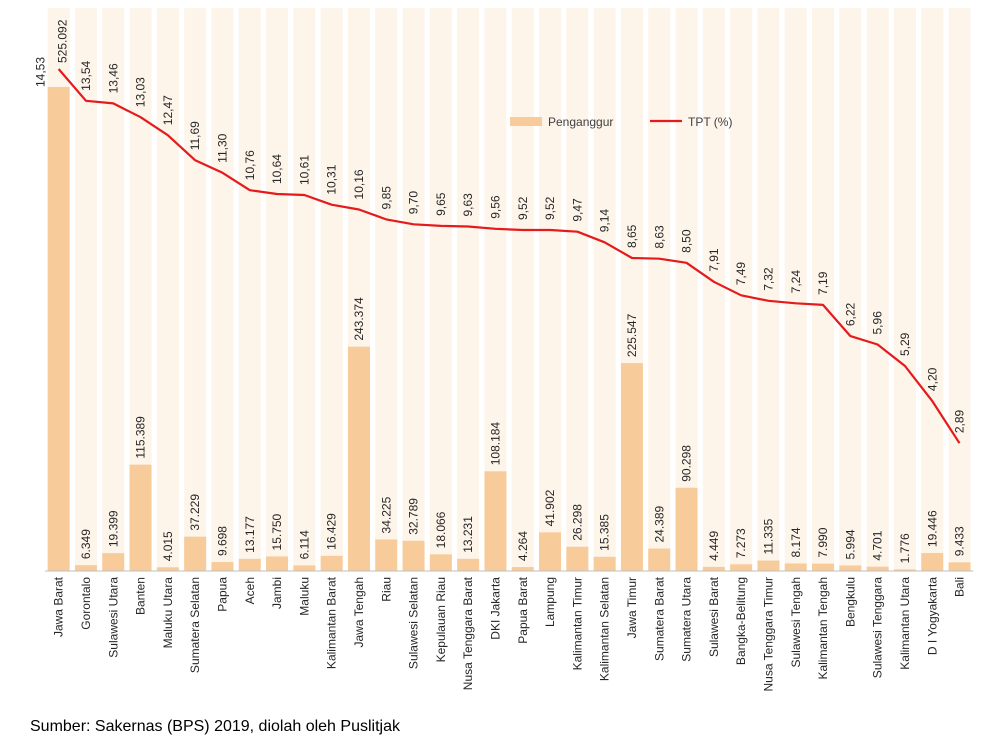 The width and height of the screenshot is (985, 747). Describe the element at coordinates (59, 606) in the screenshot. I see `category-label: Jawa Barat` at that location.